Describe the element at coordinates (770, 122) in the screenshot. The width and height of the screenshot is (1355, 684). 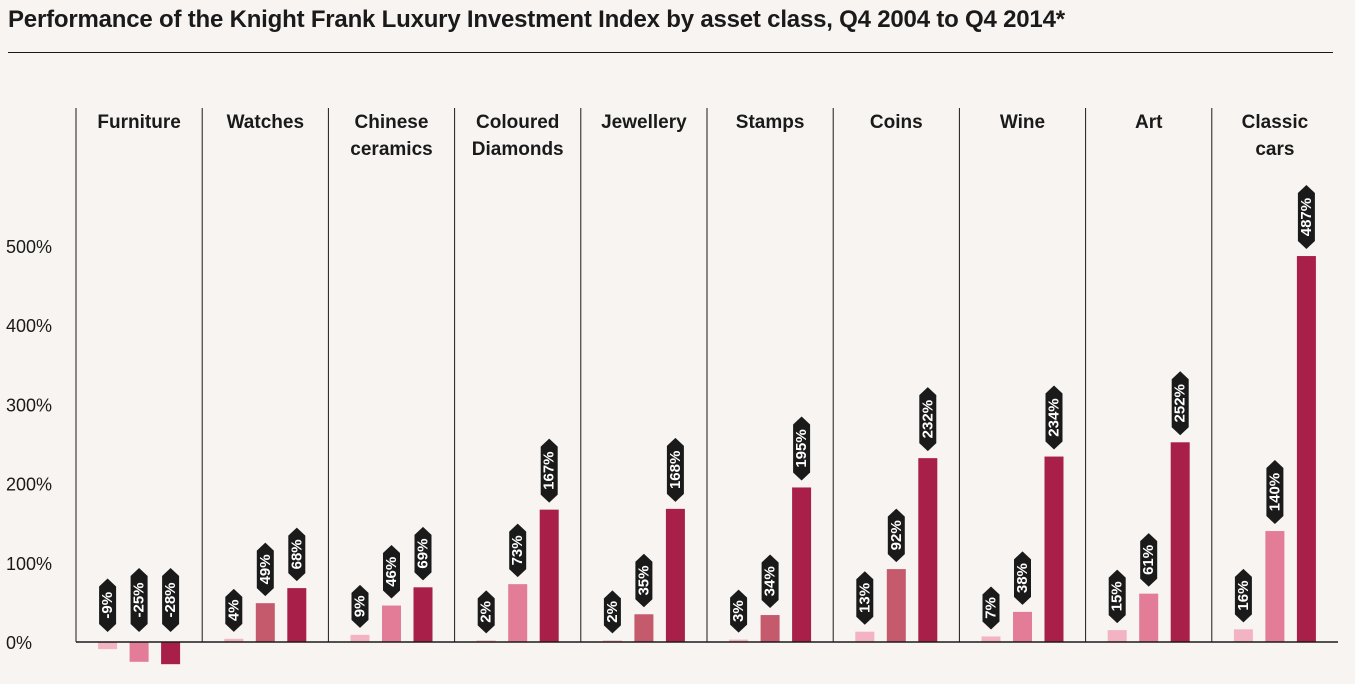
I see `category-label: Stamps` at that location.